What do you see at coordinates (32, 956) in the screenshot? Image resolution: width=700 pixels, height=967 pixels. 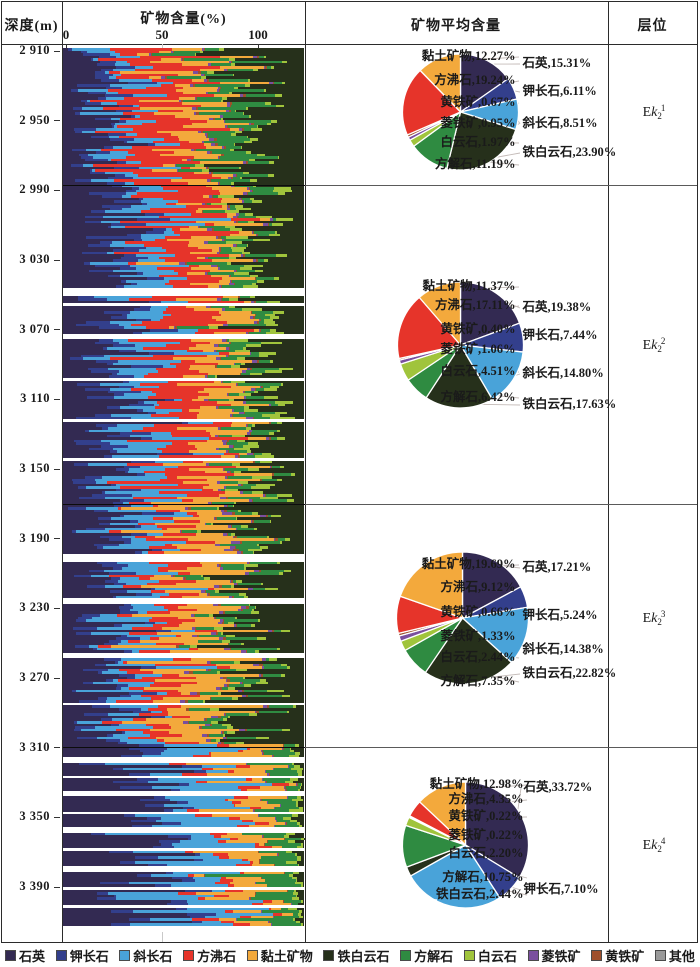 I see `legend-name-quartz: 石英` at bounding box center [32, 956].